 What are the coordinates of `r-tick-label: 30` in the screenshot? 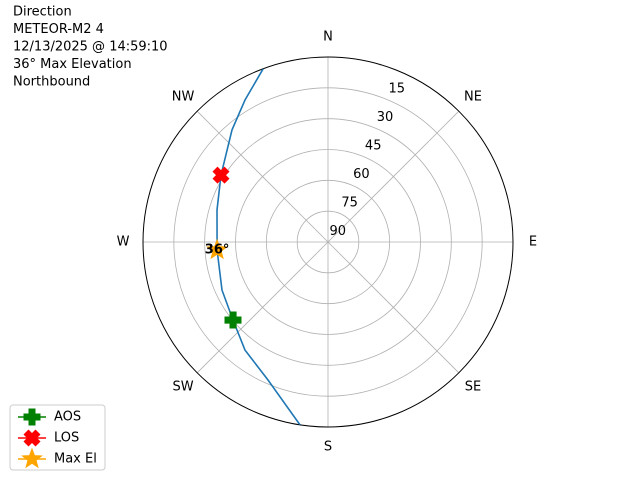 It's located at (385, 117).